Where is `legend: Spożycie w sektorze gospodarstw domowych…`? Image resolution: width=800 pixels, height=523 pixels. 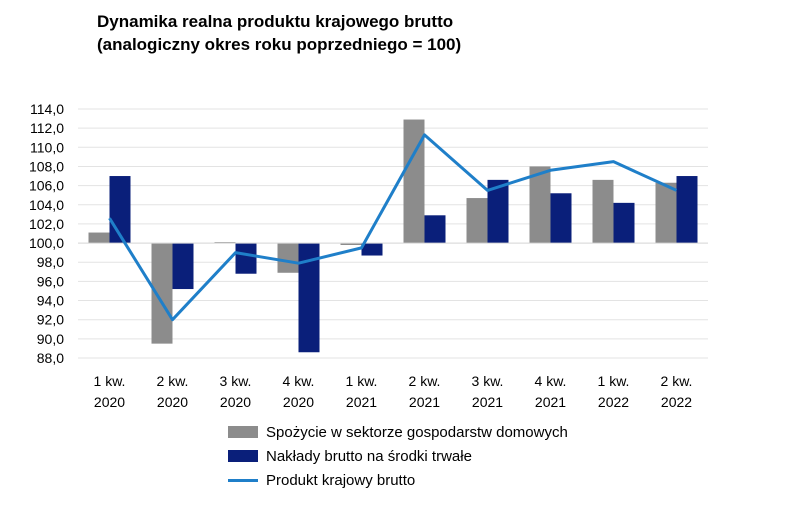 legend: Spożycie w sektorze gospodarstw domowych… is located at coordinates (398, 456).